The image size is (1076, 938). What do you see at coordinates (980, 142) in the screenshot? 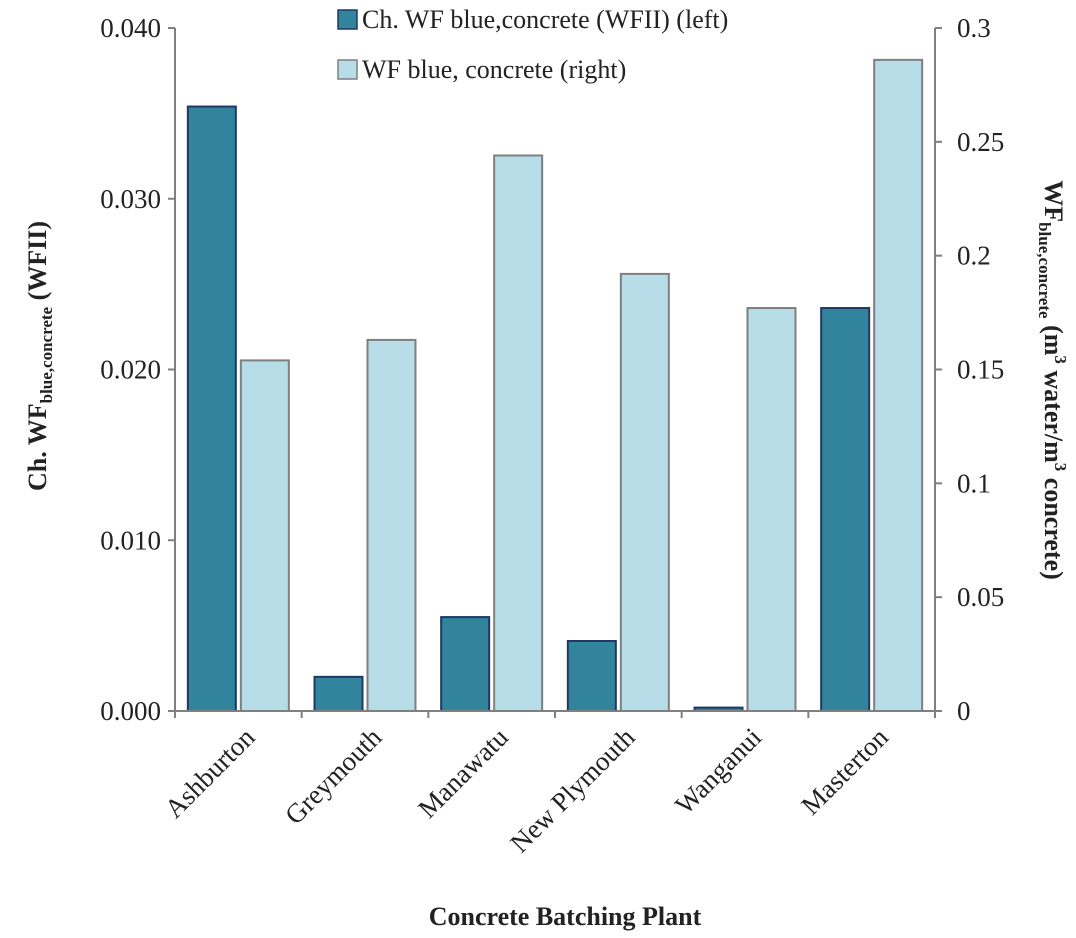
I see `right-y-tick-label: 0.25` at bounding box center [980, 142].